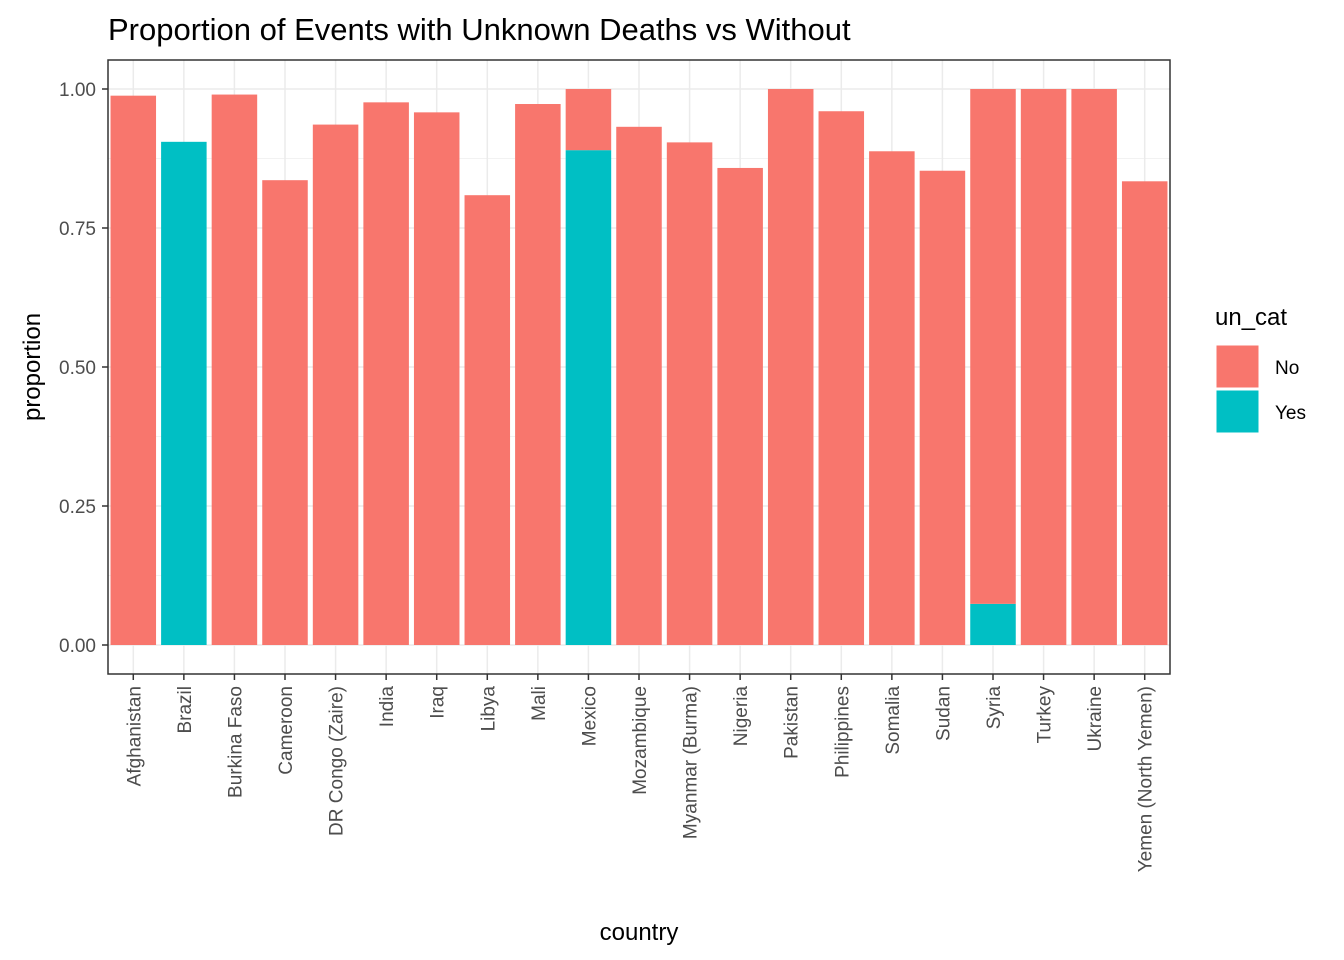  I want to click on x-tick-label: Libya, so click(488, 709).